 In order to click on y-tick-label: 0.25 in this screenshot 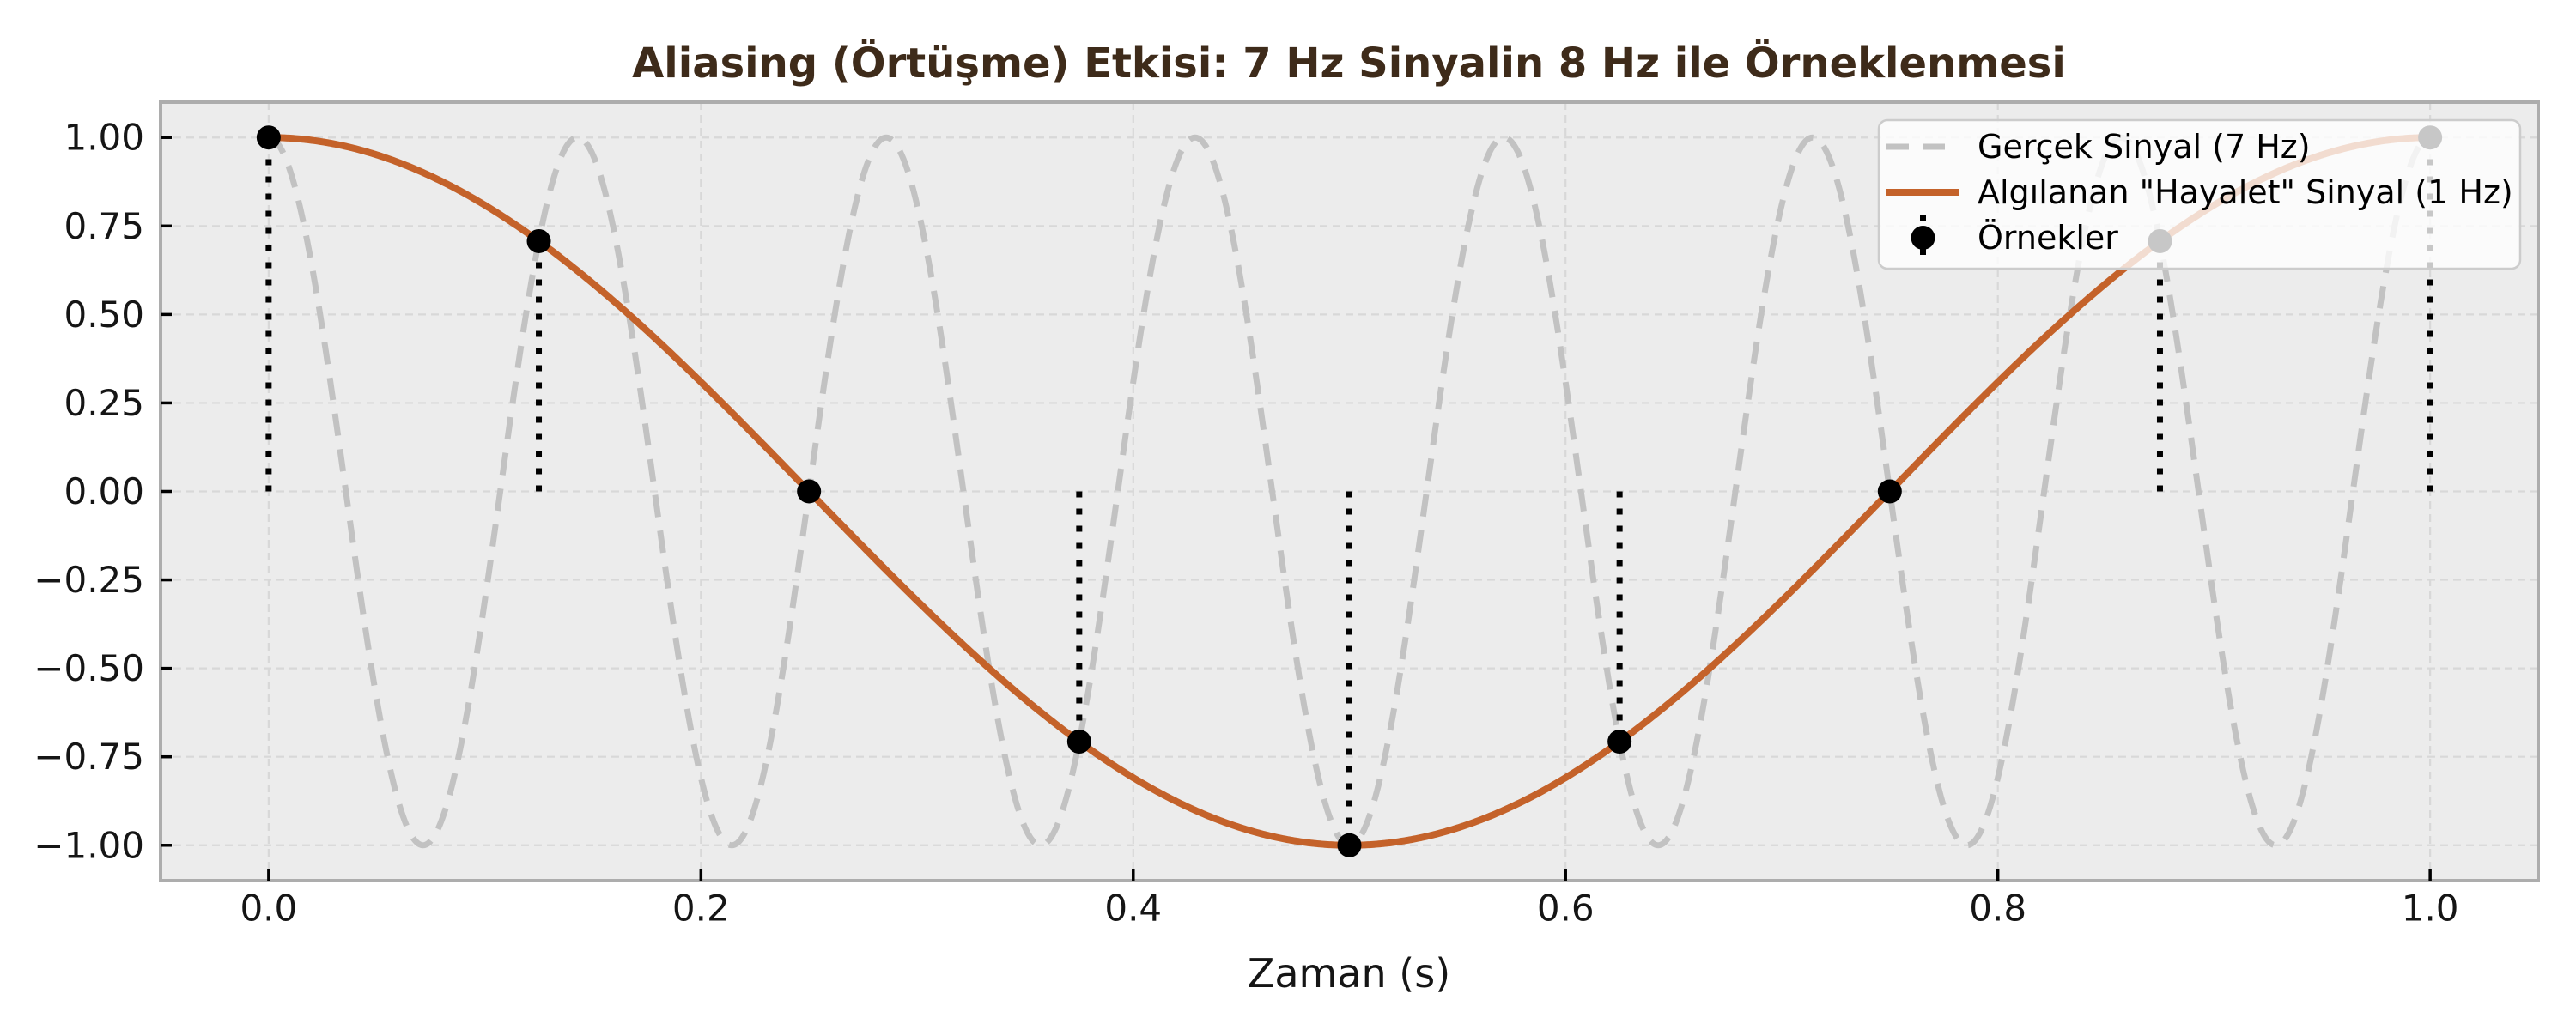, I will do `click(104, 403)`.